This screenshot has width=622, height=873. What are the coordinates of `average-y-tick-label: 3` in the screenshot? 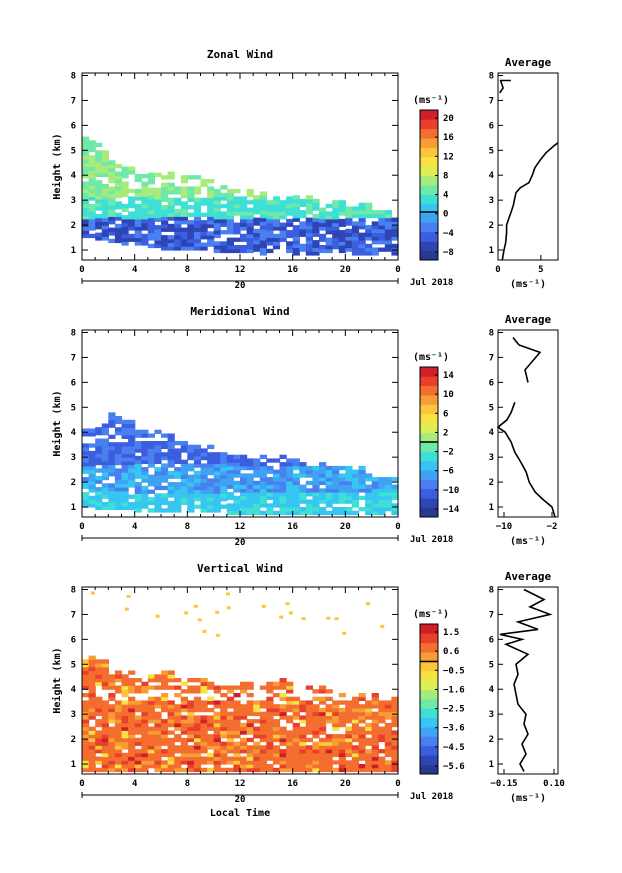 It's located at (491, 458).